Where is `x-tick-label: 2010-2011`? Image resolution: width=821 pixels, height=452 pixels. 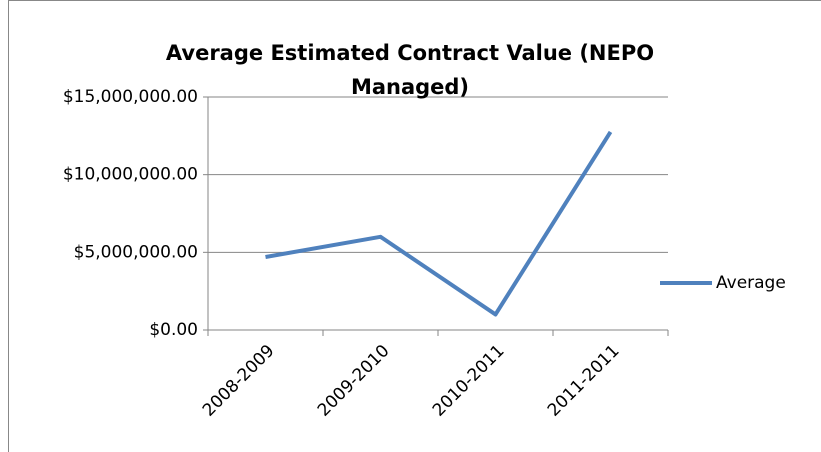
x-tick-label: 2010-2011 is located at coordinates (469, 381).